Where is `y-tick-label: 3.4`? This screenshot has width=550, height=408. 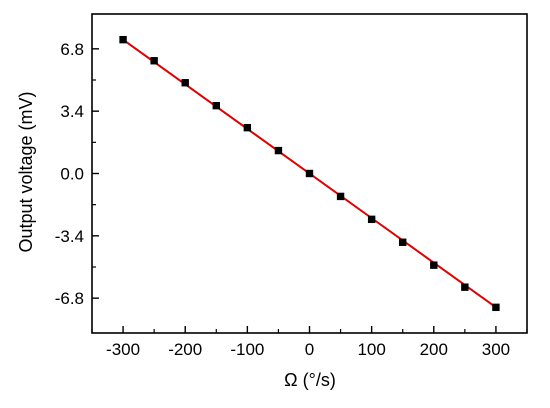
y-tick-label: 3.4 is located at coordinates (72, 111).